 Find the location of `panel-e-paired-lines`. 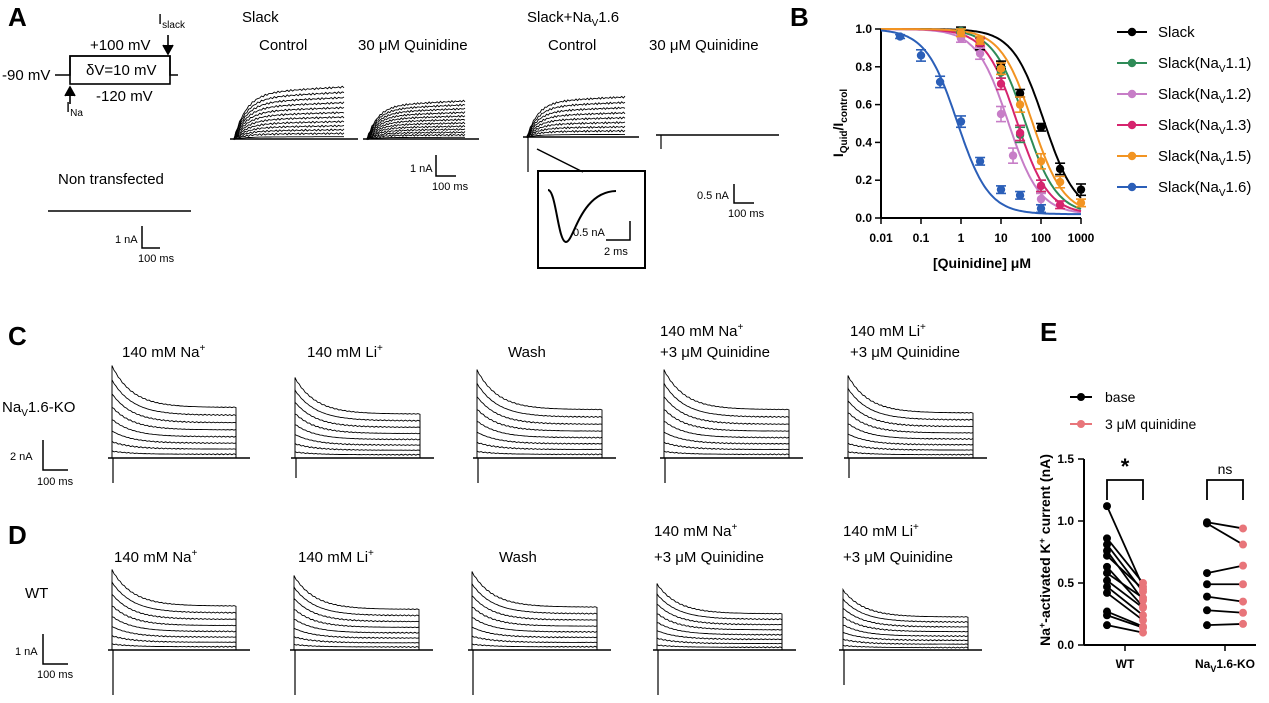

panel-e-paired-lines is located at coordinates (1175, 569).